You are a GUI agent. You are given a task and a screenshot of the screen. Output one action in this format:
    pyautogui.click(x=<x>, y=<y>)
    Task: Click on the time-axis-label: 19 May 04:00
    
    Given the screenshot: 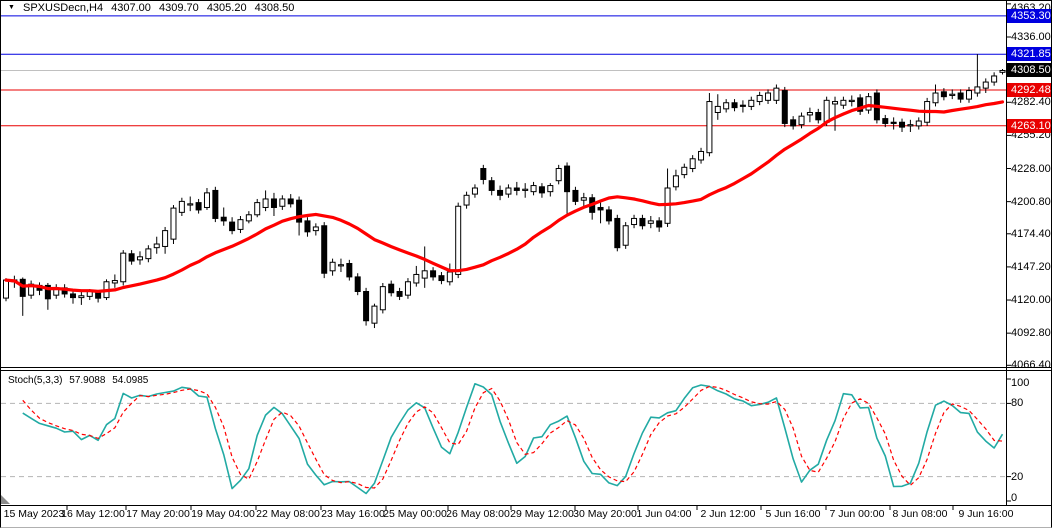 What is the action you would take?
    pyautogui.click(x=223, y=514)
    